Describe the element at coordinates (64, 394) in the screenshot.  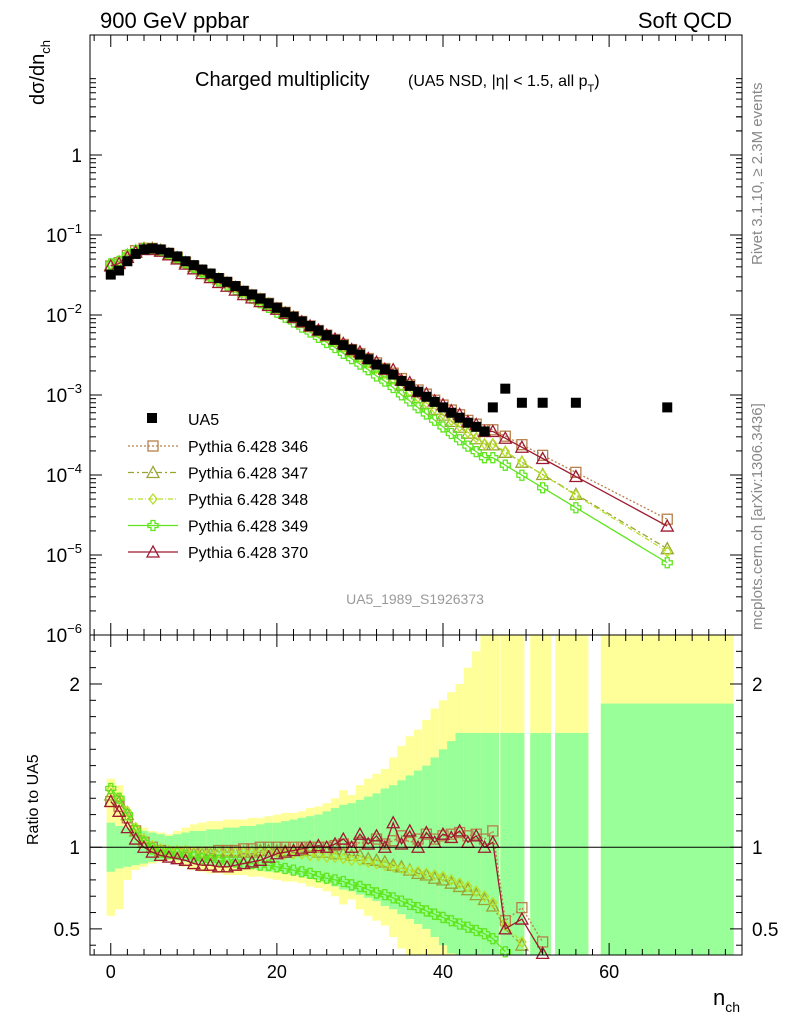
I see `y-tick-label: 10⁻³` at that location.